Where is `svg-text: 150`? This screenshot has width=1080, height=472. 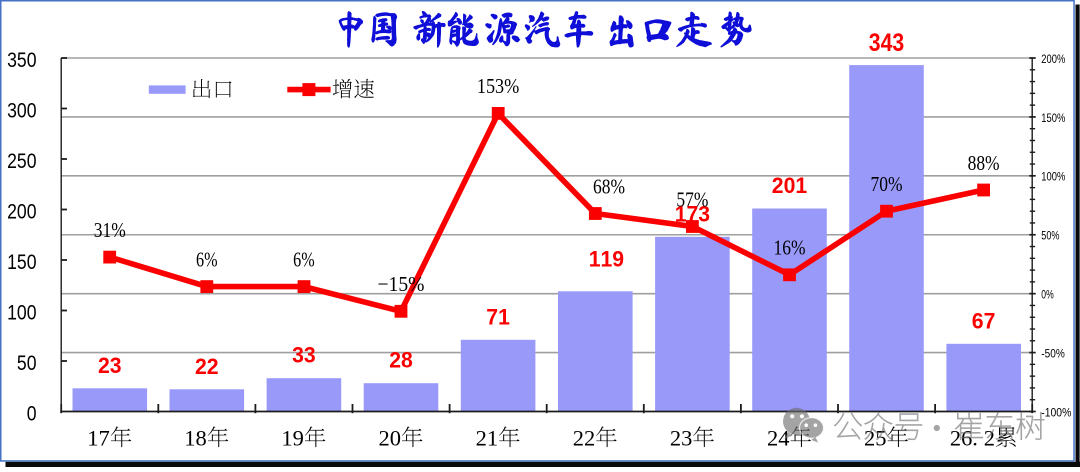
svg-text: 150 is located at coordinates (21, 262).